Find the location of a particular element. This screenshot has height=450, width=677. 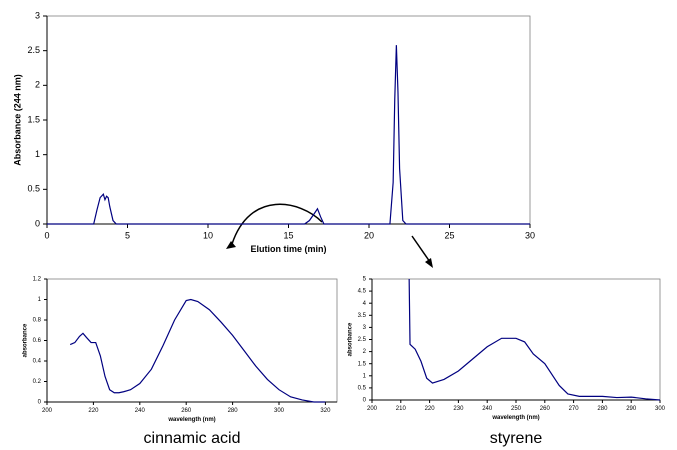

x-tick-label: 20 is located at coordinates (369, 235).